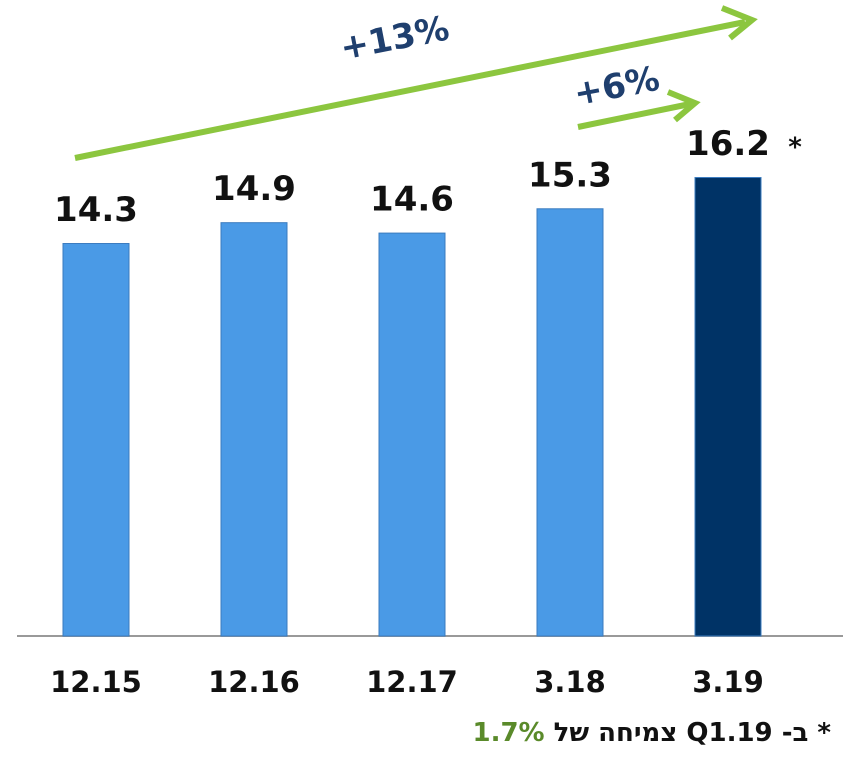  I want to click on footnote: * ב- Q1.19 צמיחה של 1.7%, so click(651, 733).